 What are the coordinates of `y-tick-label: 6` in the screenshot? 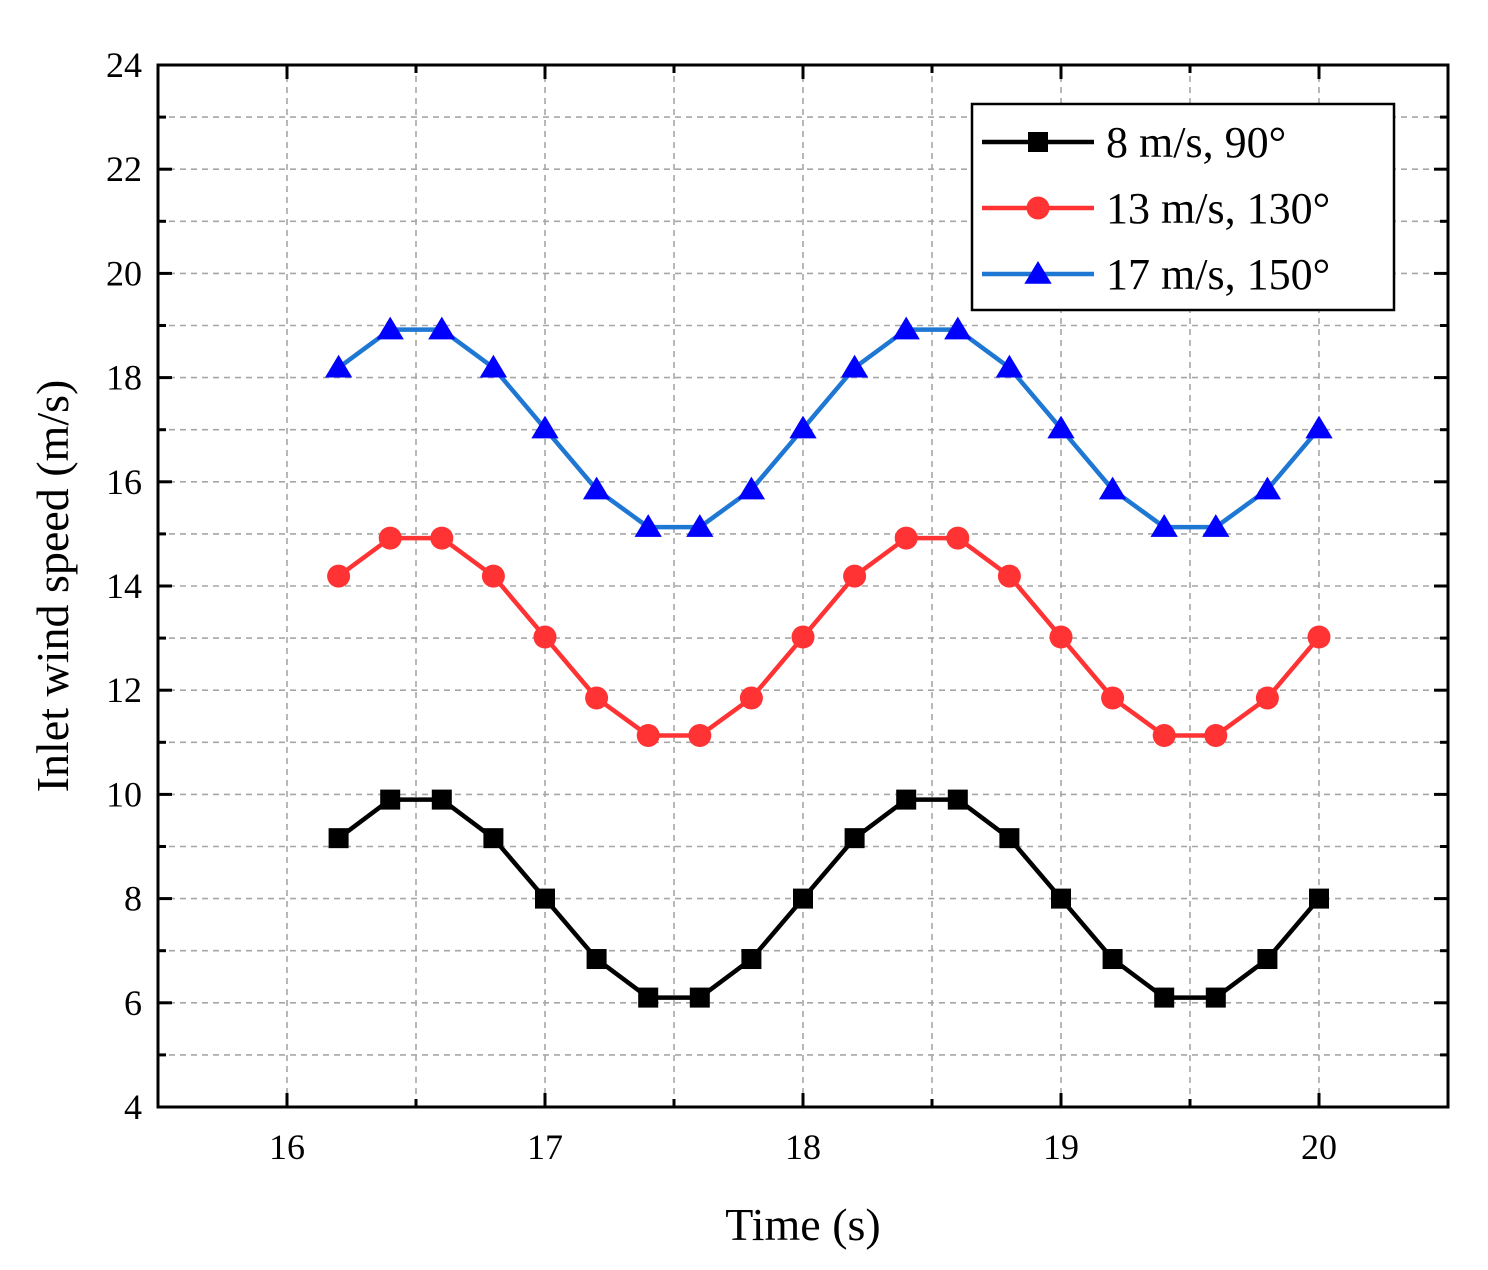 It's located at (133, 1003).